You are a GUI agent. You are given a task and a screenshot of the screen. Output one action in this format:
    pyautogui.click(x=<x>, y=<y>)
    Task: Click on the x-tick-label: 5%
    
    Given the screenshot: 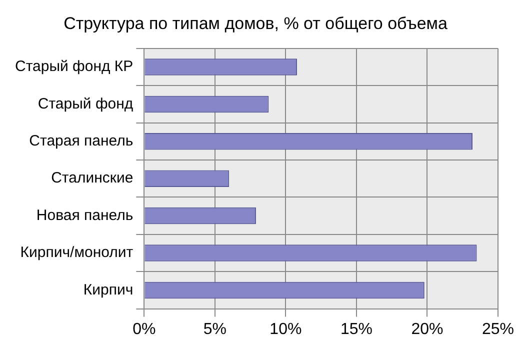 What is the action you would take?
    pyautogui.click(x=214, y=329)
    